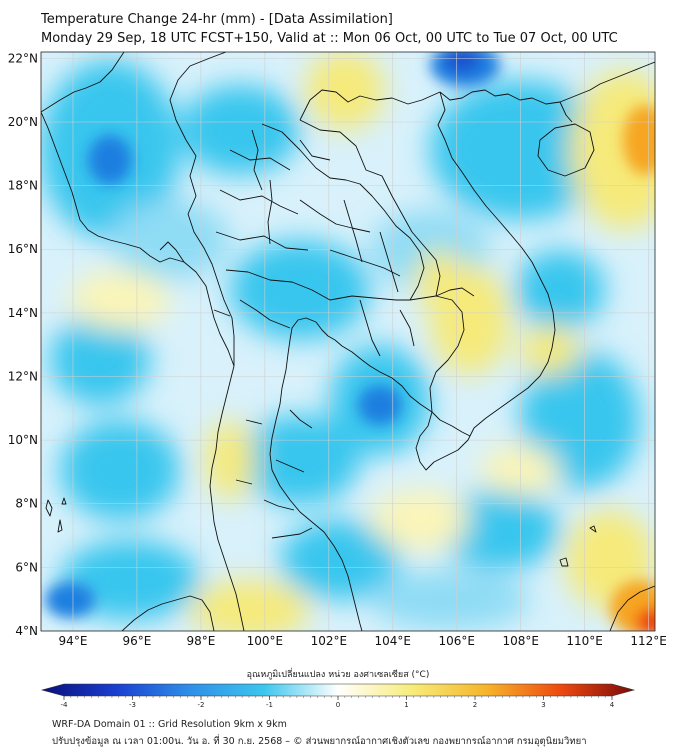  Describe the element at coordinates (200, 641) in the screenshot. I see `lon-tick-label: 98°E` at that location.